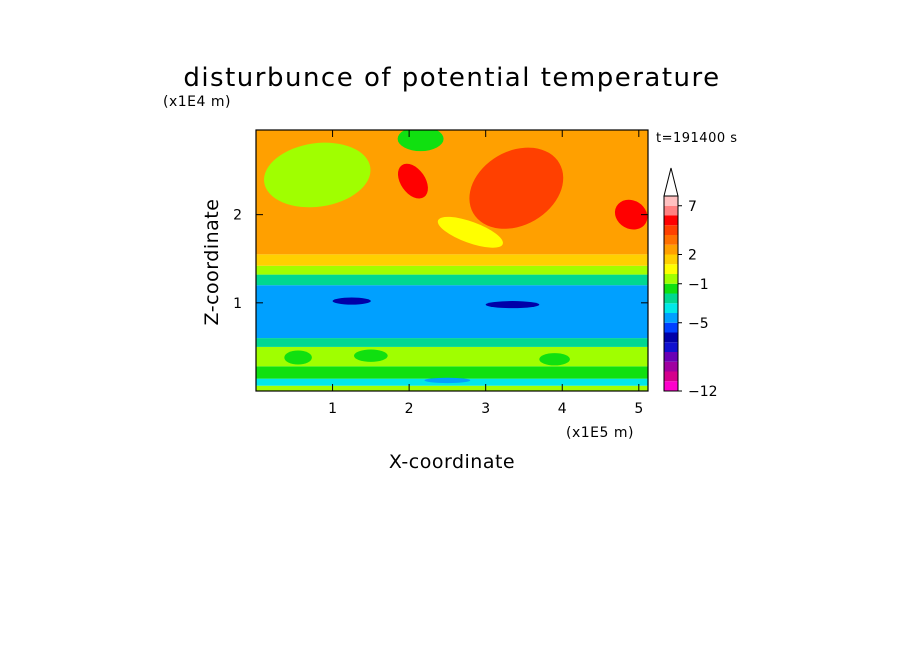 The image size is (904, 654). What do you see at coordinates (703, 392) in the screenshot?
I see `colorbar-label--12: −12` at bounding box center [703, 392].